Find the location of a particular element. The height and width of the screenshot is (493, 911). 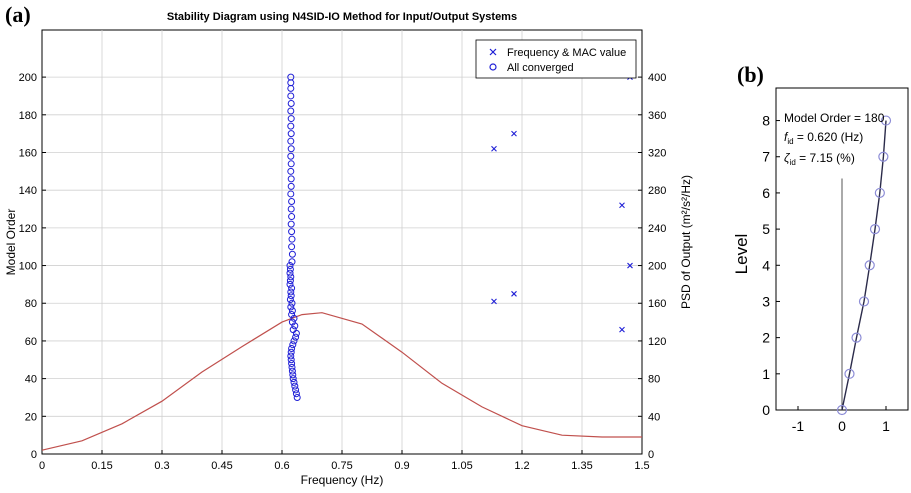

y-right-tick-label: 360 is located at coordinates (657, 116).